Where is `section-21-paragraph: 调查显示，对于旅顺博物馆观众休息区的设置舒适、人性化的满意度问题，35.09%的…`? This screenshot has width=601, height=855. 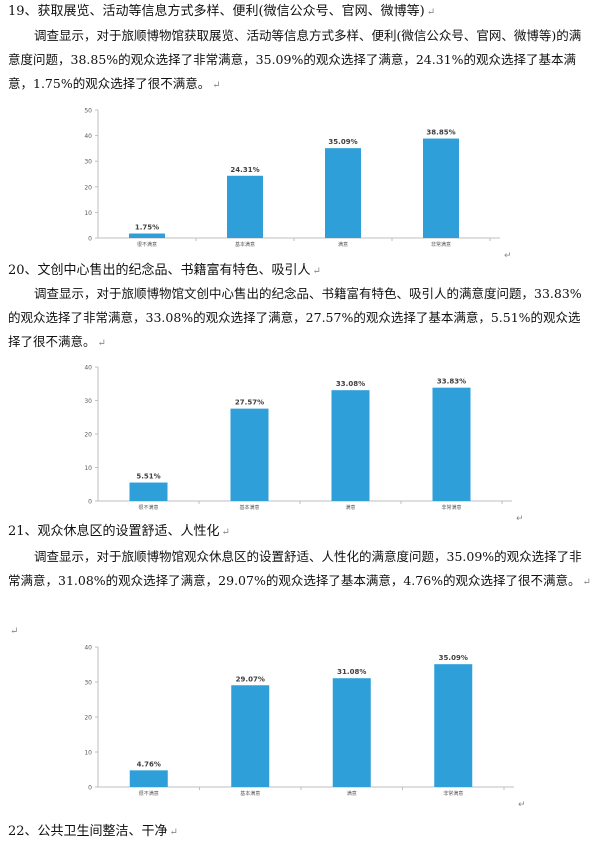 section-21-paragraph: 调查显示，对于旅顺博物馆观众休息区的设置舒适、人性化的满意度问题，35.09%的… is located at coordinates (300, 570).